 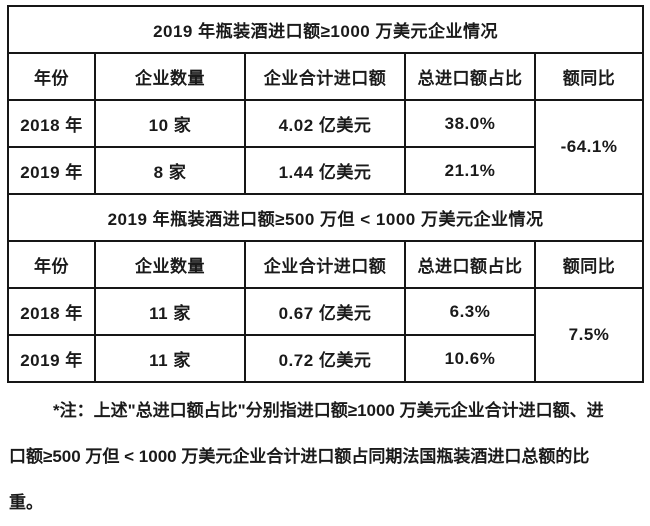 I want to click on table-row: 2019 年瓶装酒进口额≥1000 万美元企业情况, so click(x=325, y=29).